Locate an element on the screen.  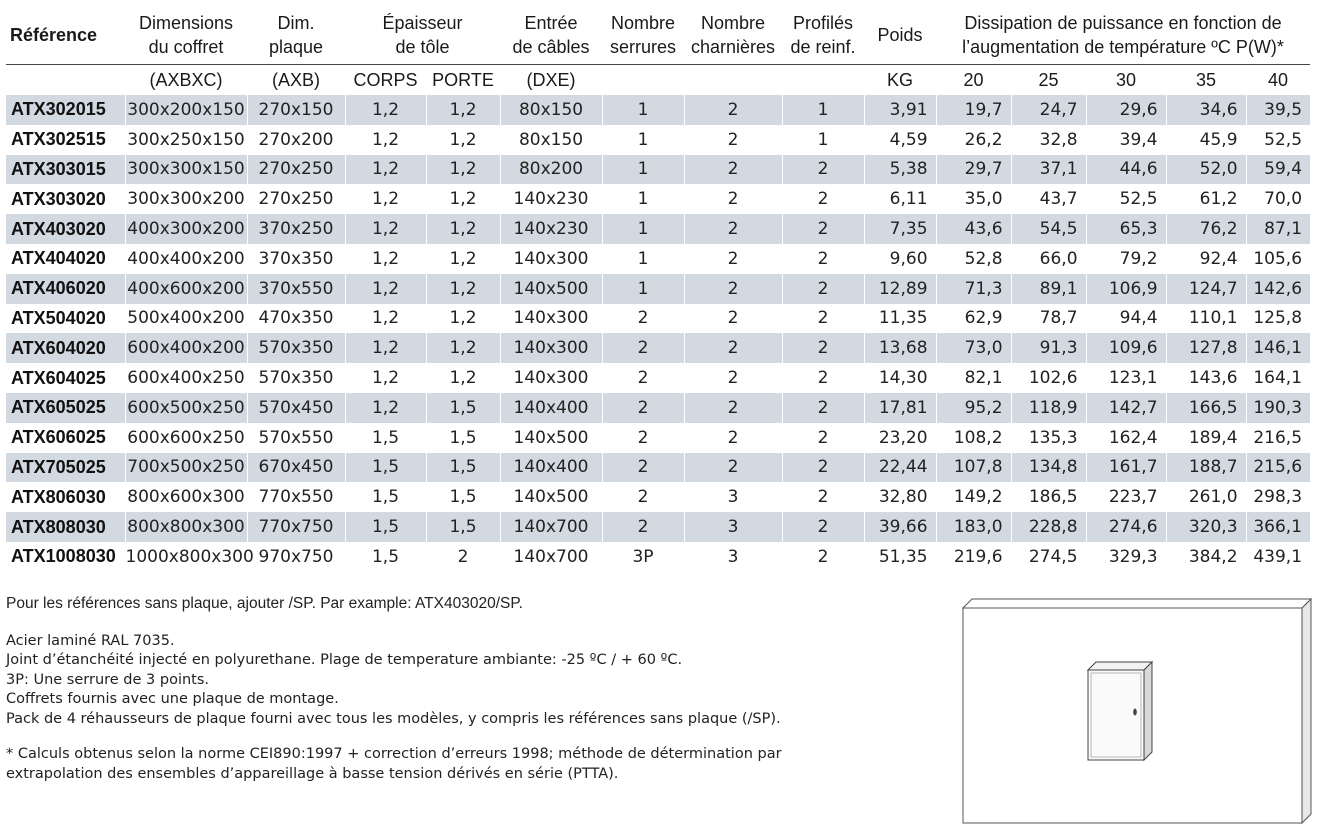
cell-cable-entry: 140x230 is located at coordinates (551, 199).